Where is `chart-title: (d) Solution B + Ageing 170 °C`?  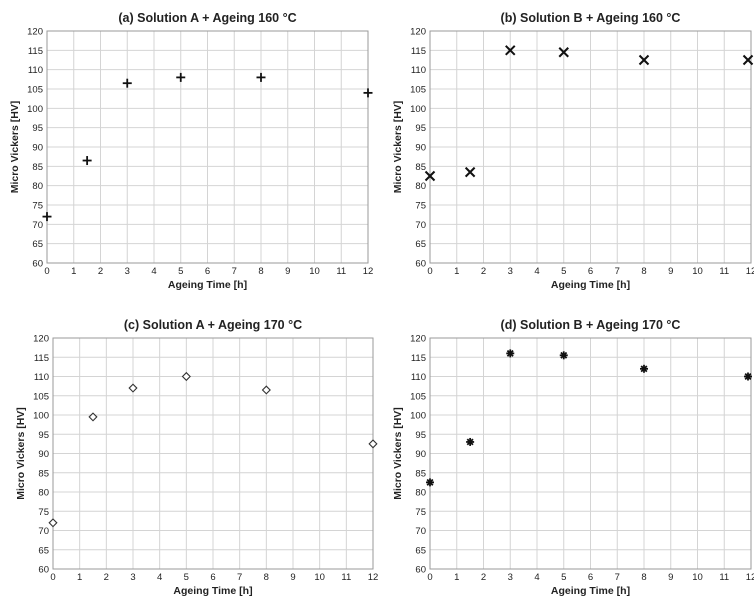
chart-title: (d) Solution B + Ageing 170 °C is located at coordinates (591, 325).